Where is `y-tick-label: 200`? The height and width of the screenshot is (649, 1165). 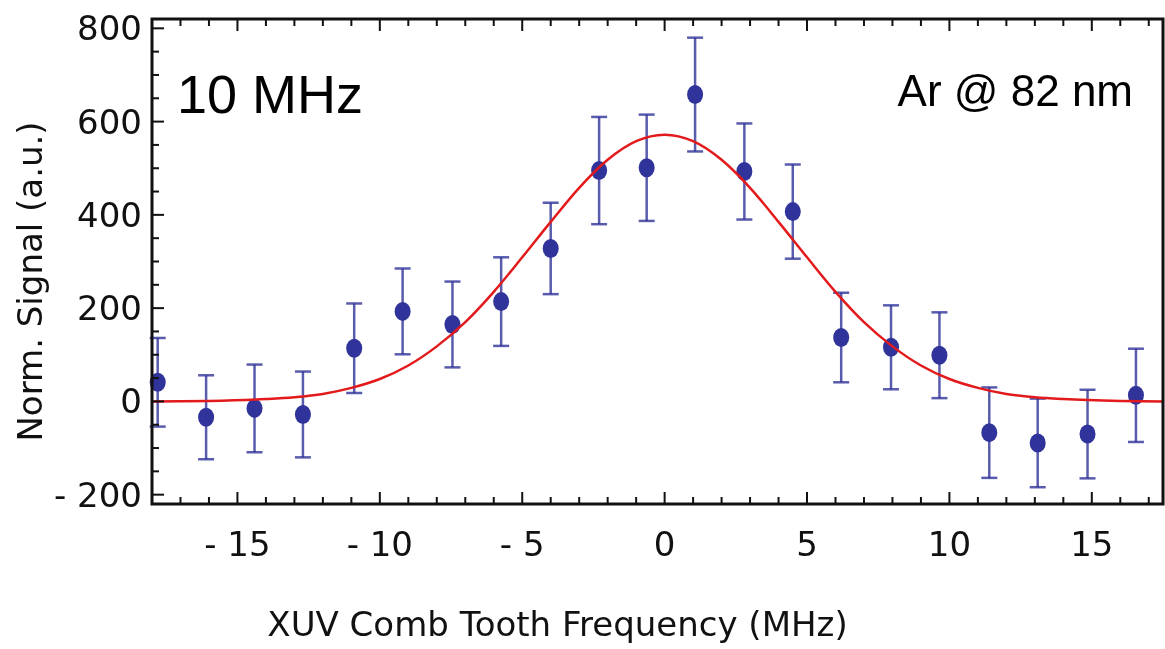
y-tick-label: 200 is located at coordinates (109, 308).